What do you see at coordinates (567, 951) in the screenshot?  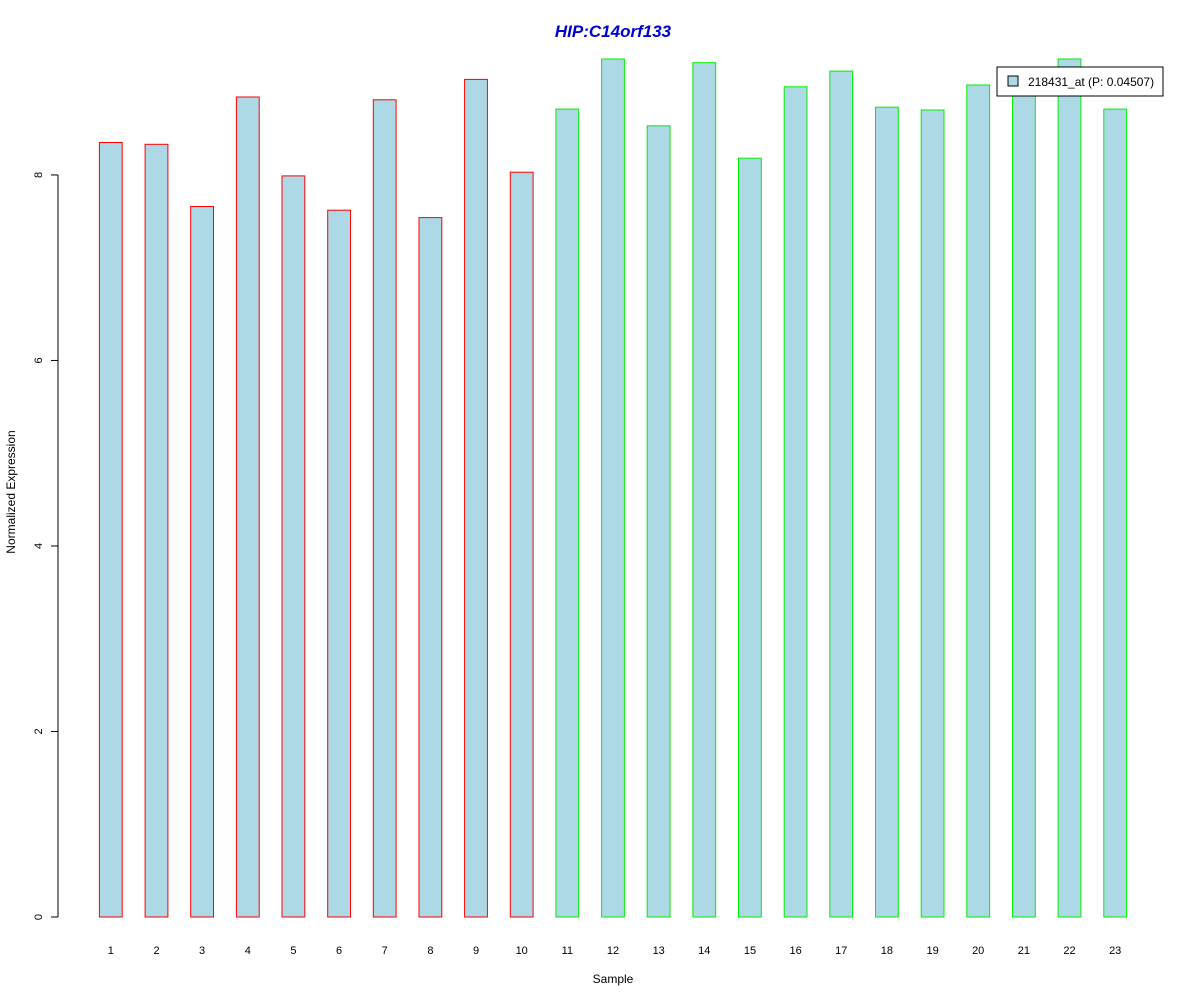 I see `x-tick-label: 11` at bounding box center [567, 951].